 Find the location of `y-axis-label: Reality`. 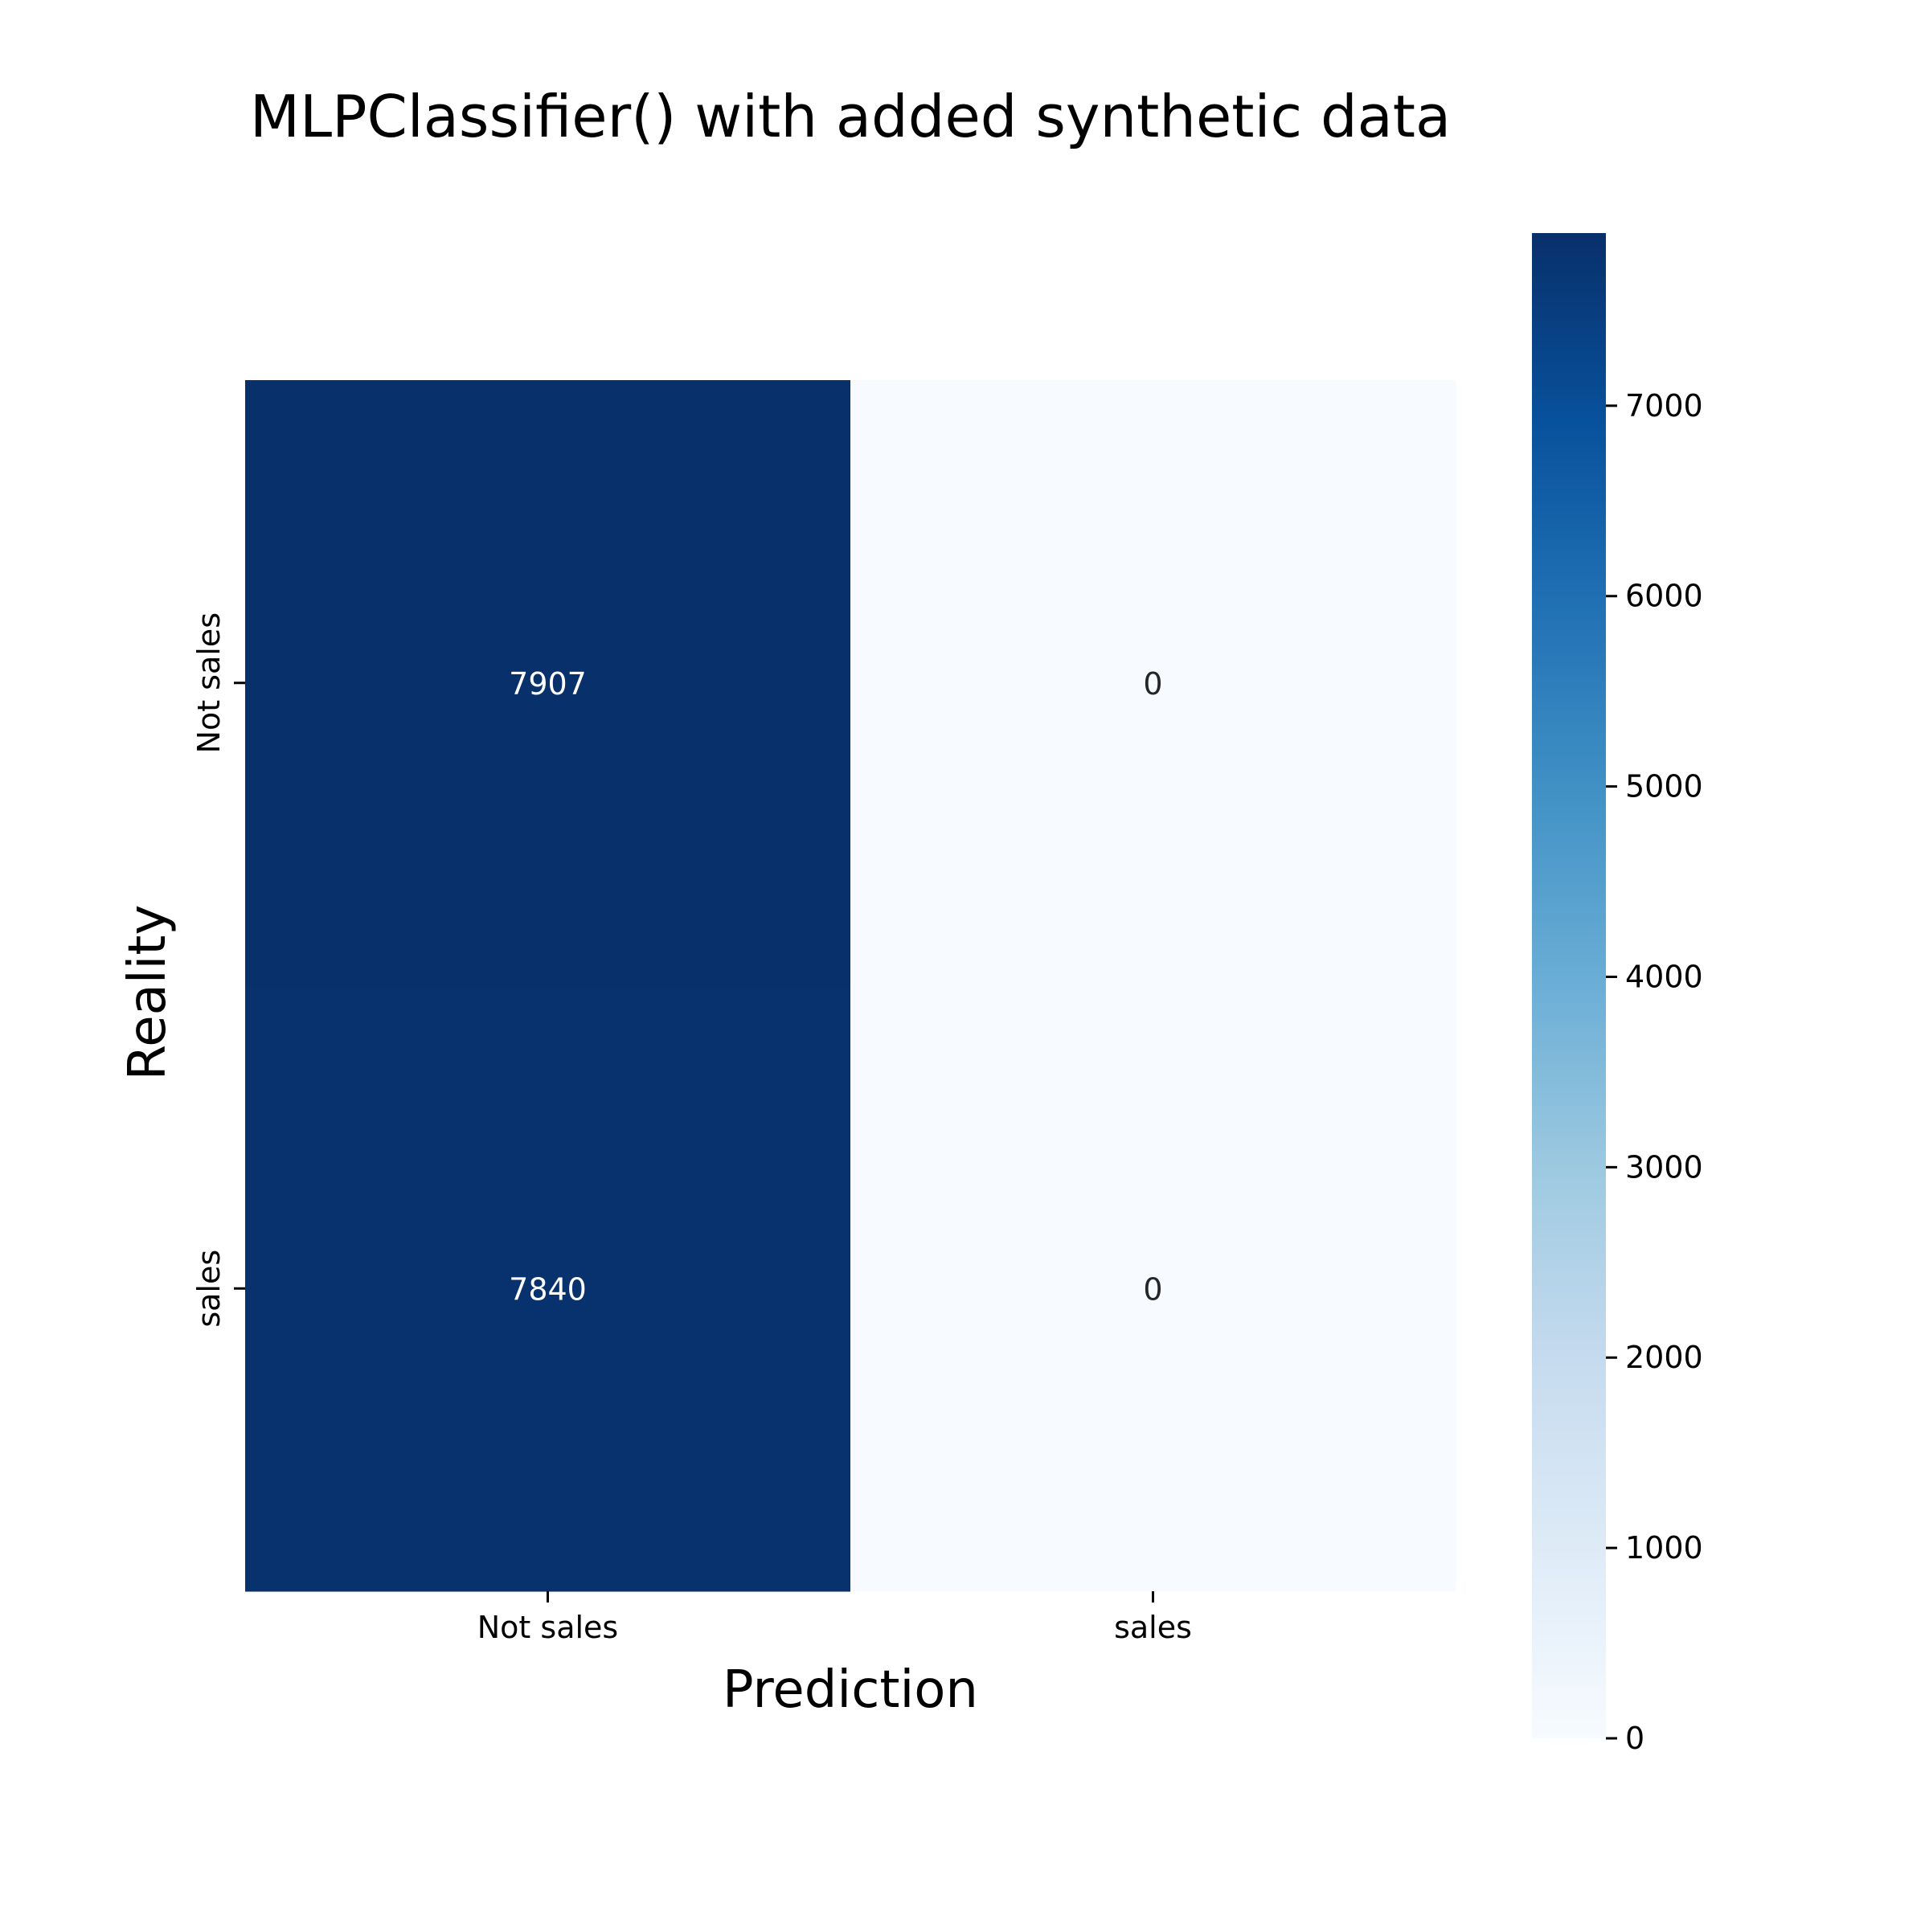

y-axis-label: Reality is located at coordinates (148, 993).